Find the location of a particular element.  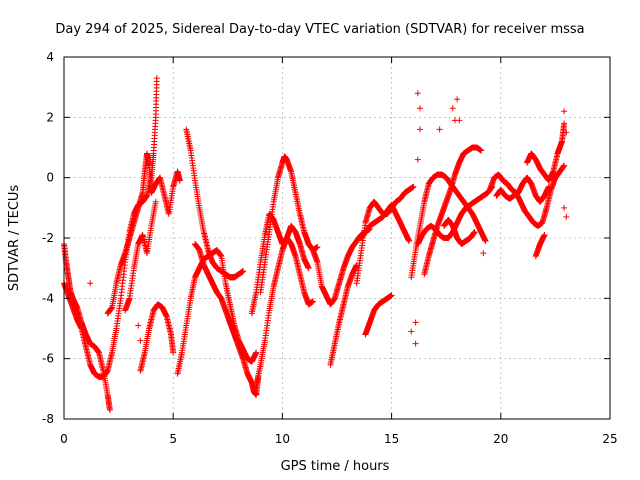

x-tick-label: 10 is located at coordinates (282, 439).